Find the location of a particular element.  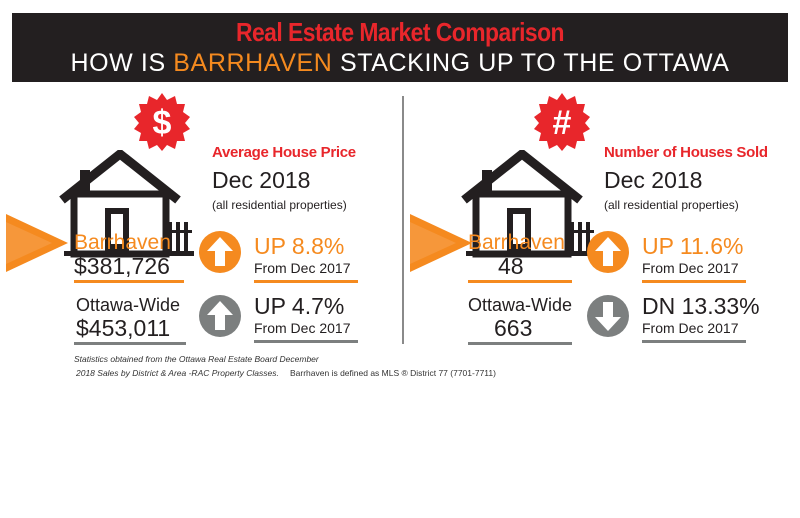

kpi-title: Average House Price is located at coordinates (284, 152).